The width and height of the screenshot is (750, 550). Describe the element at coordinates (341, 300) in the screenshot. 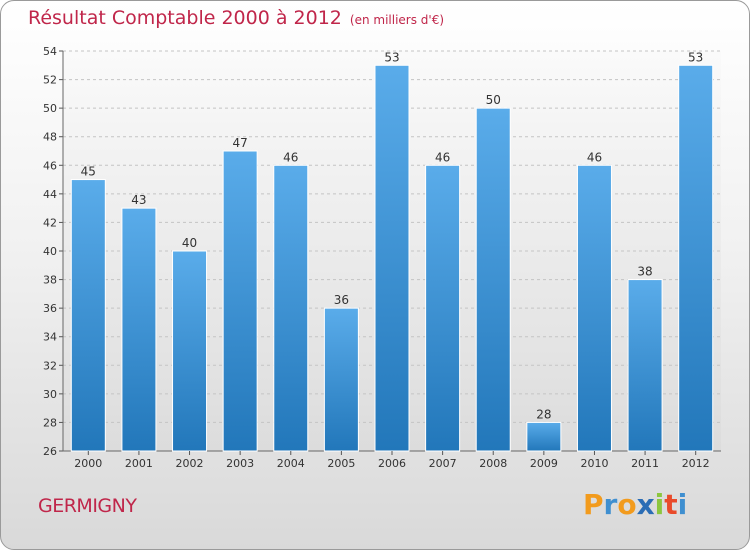

I see `bar-value-label: 36` at that location.